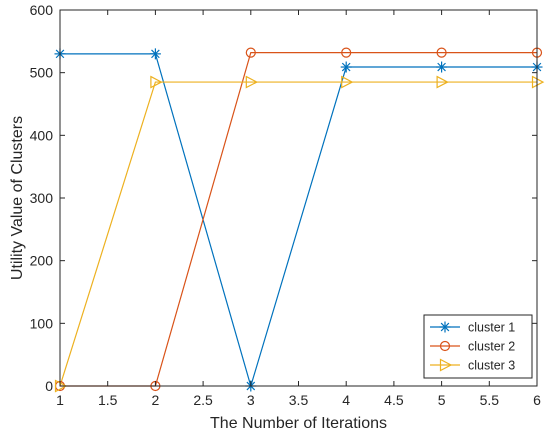  Describe the element at coordinates (42, 323) in the screenshot. I see `y-tick-label: 100` at that location.